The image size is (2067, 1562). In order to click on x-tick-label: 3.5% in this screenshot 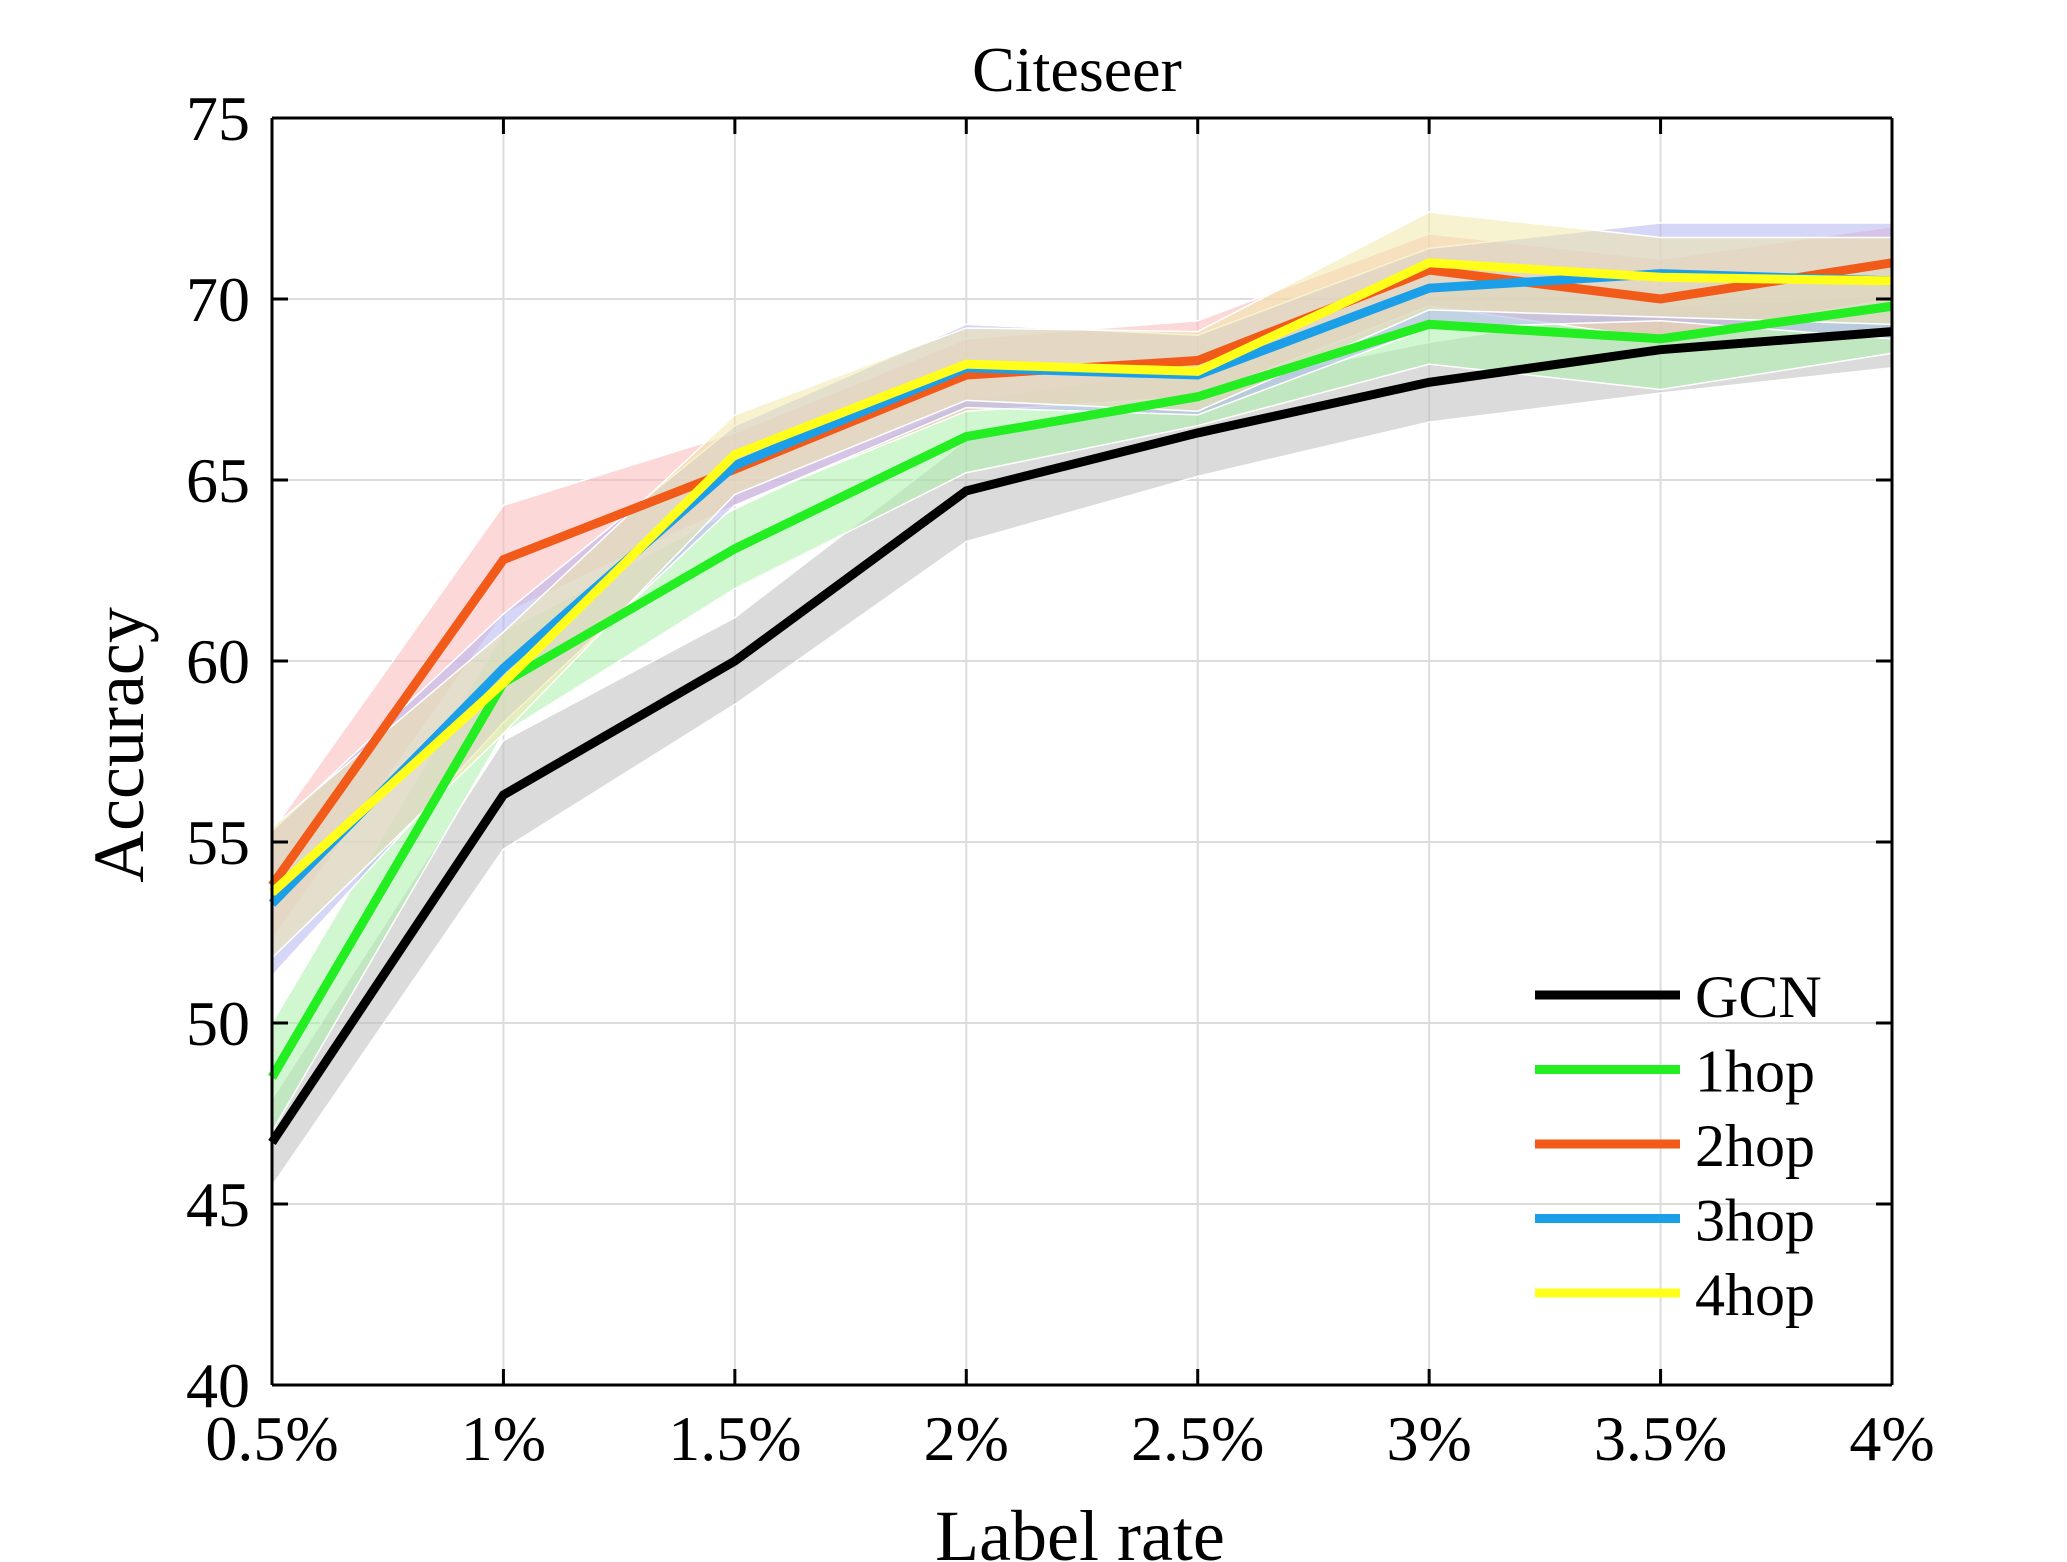, I will do `click(1660, 1438)`.